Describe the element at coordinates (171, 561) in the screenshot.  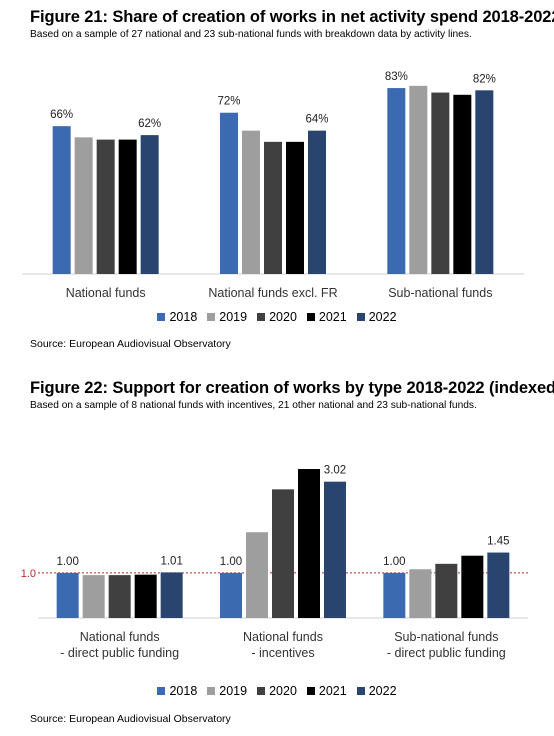
I see `data-label: 1.01` at that location.